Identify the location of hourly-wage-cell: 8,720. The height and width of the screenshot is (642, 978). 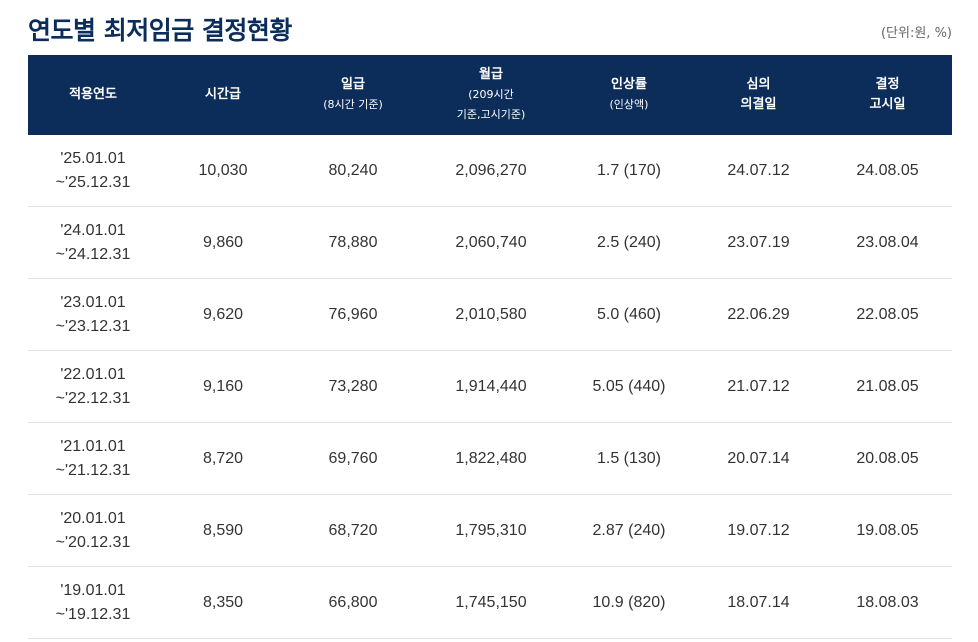
(223, 458).